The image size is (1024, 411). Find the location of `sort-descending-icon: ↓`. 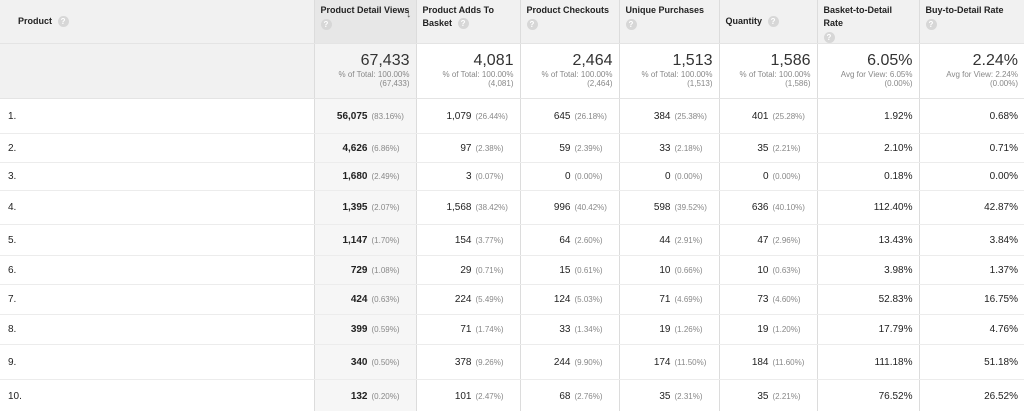

sort-descending-icon: ↓ is located at coordinates (409, 14).